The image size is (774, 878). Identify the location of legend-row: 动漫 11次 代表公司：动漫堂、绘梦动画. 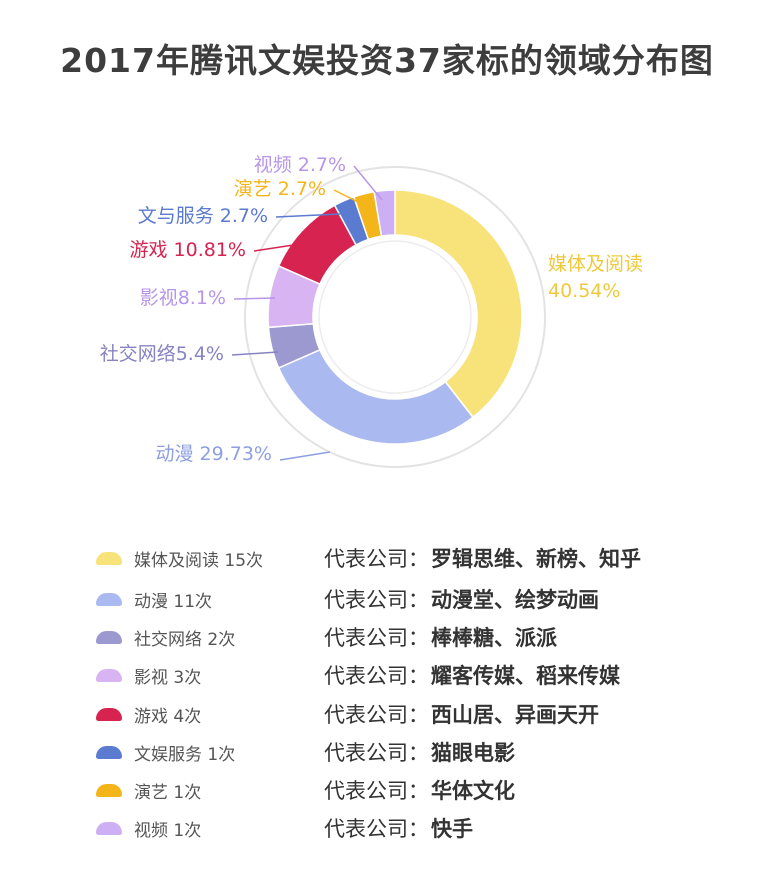
(347, 599).